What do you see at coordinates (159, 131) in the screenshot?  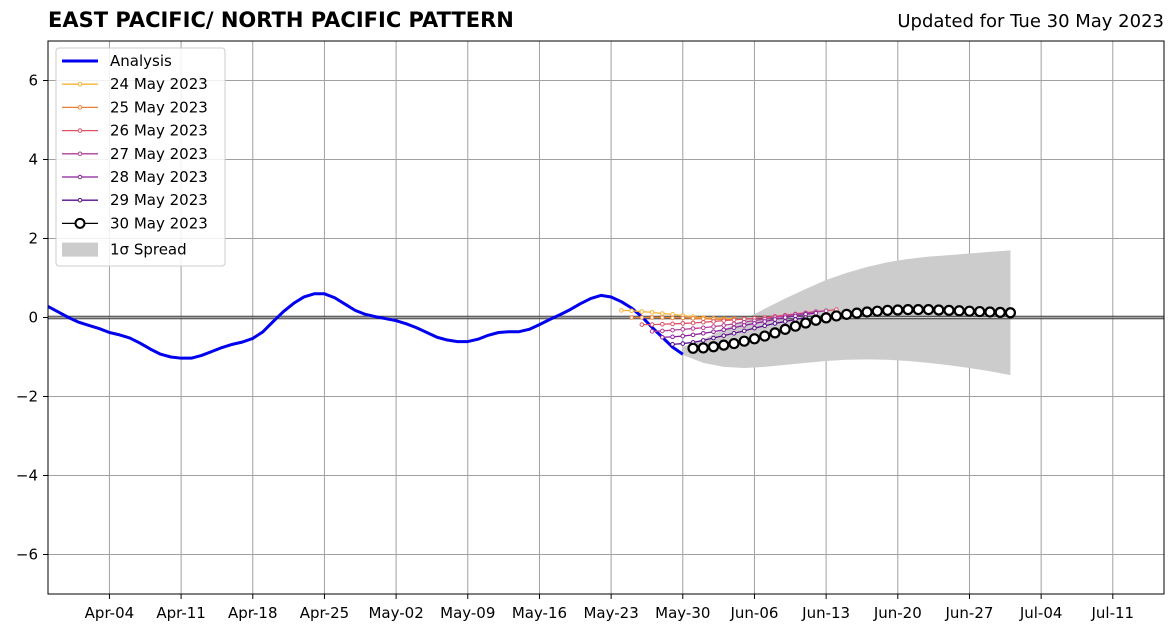 I see `legend-label: 26 May 2023` at bounding box center [159, 131].